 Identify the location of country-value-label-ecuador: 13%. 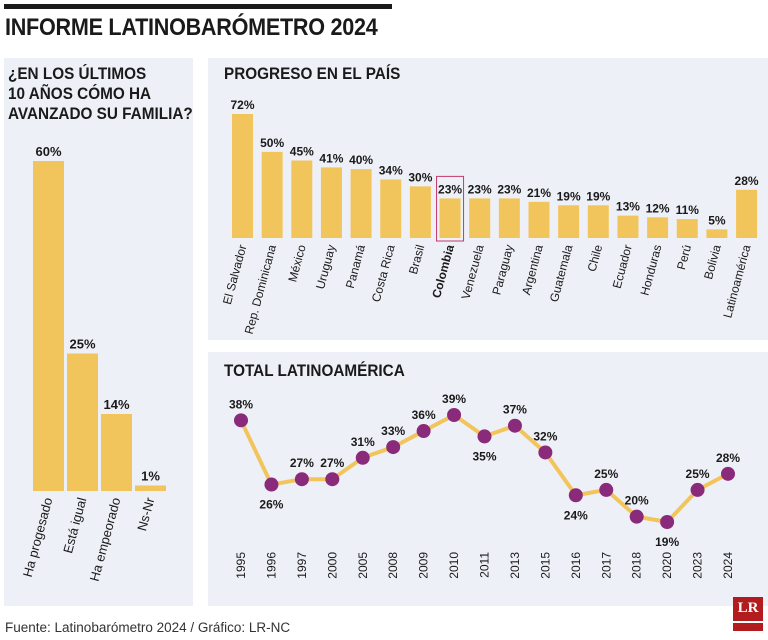
(628, 207).